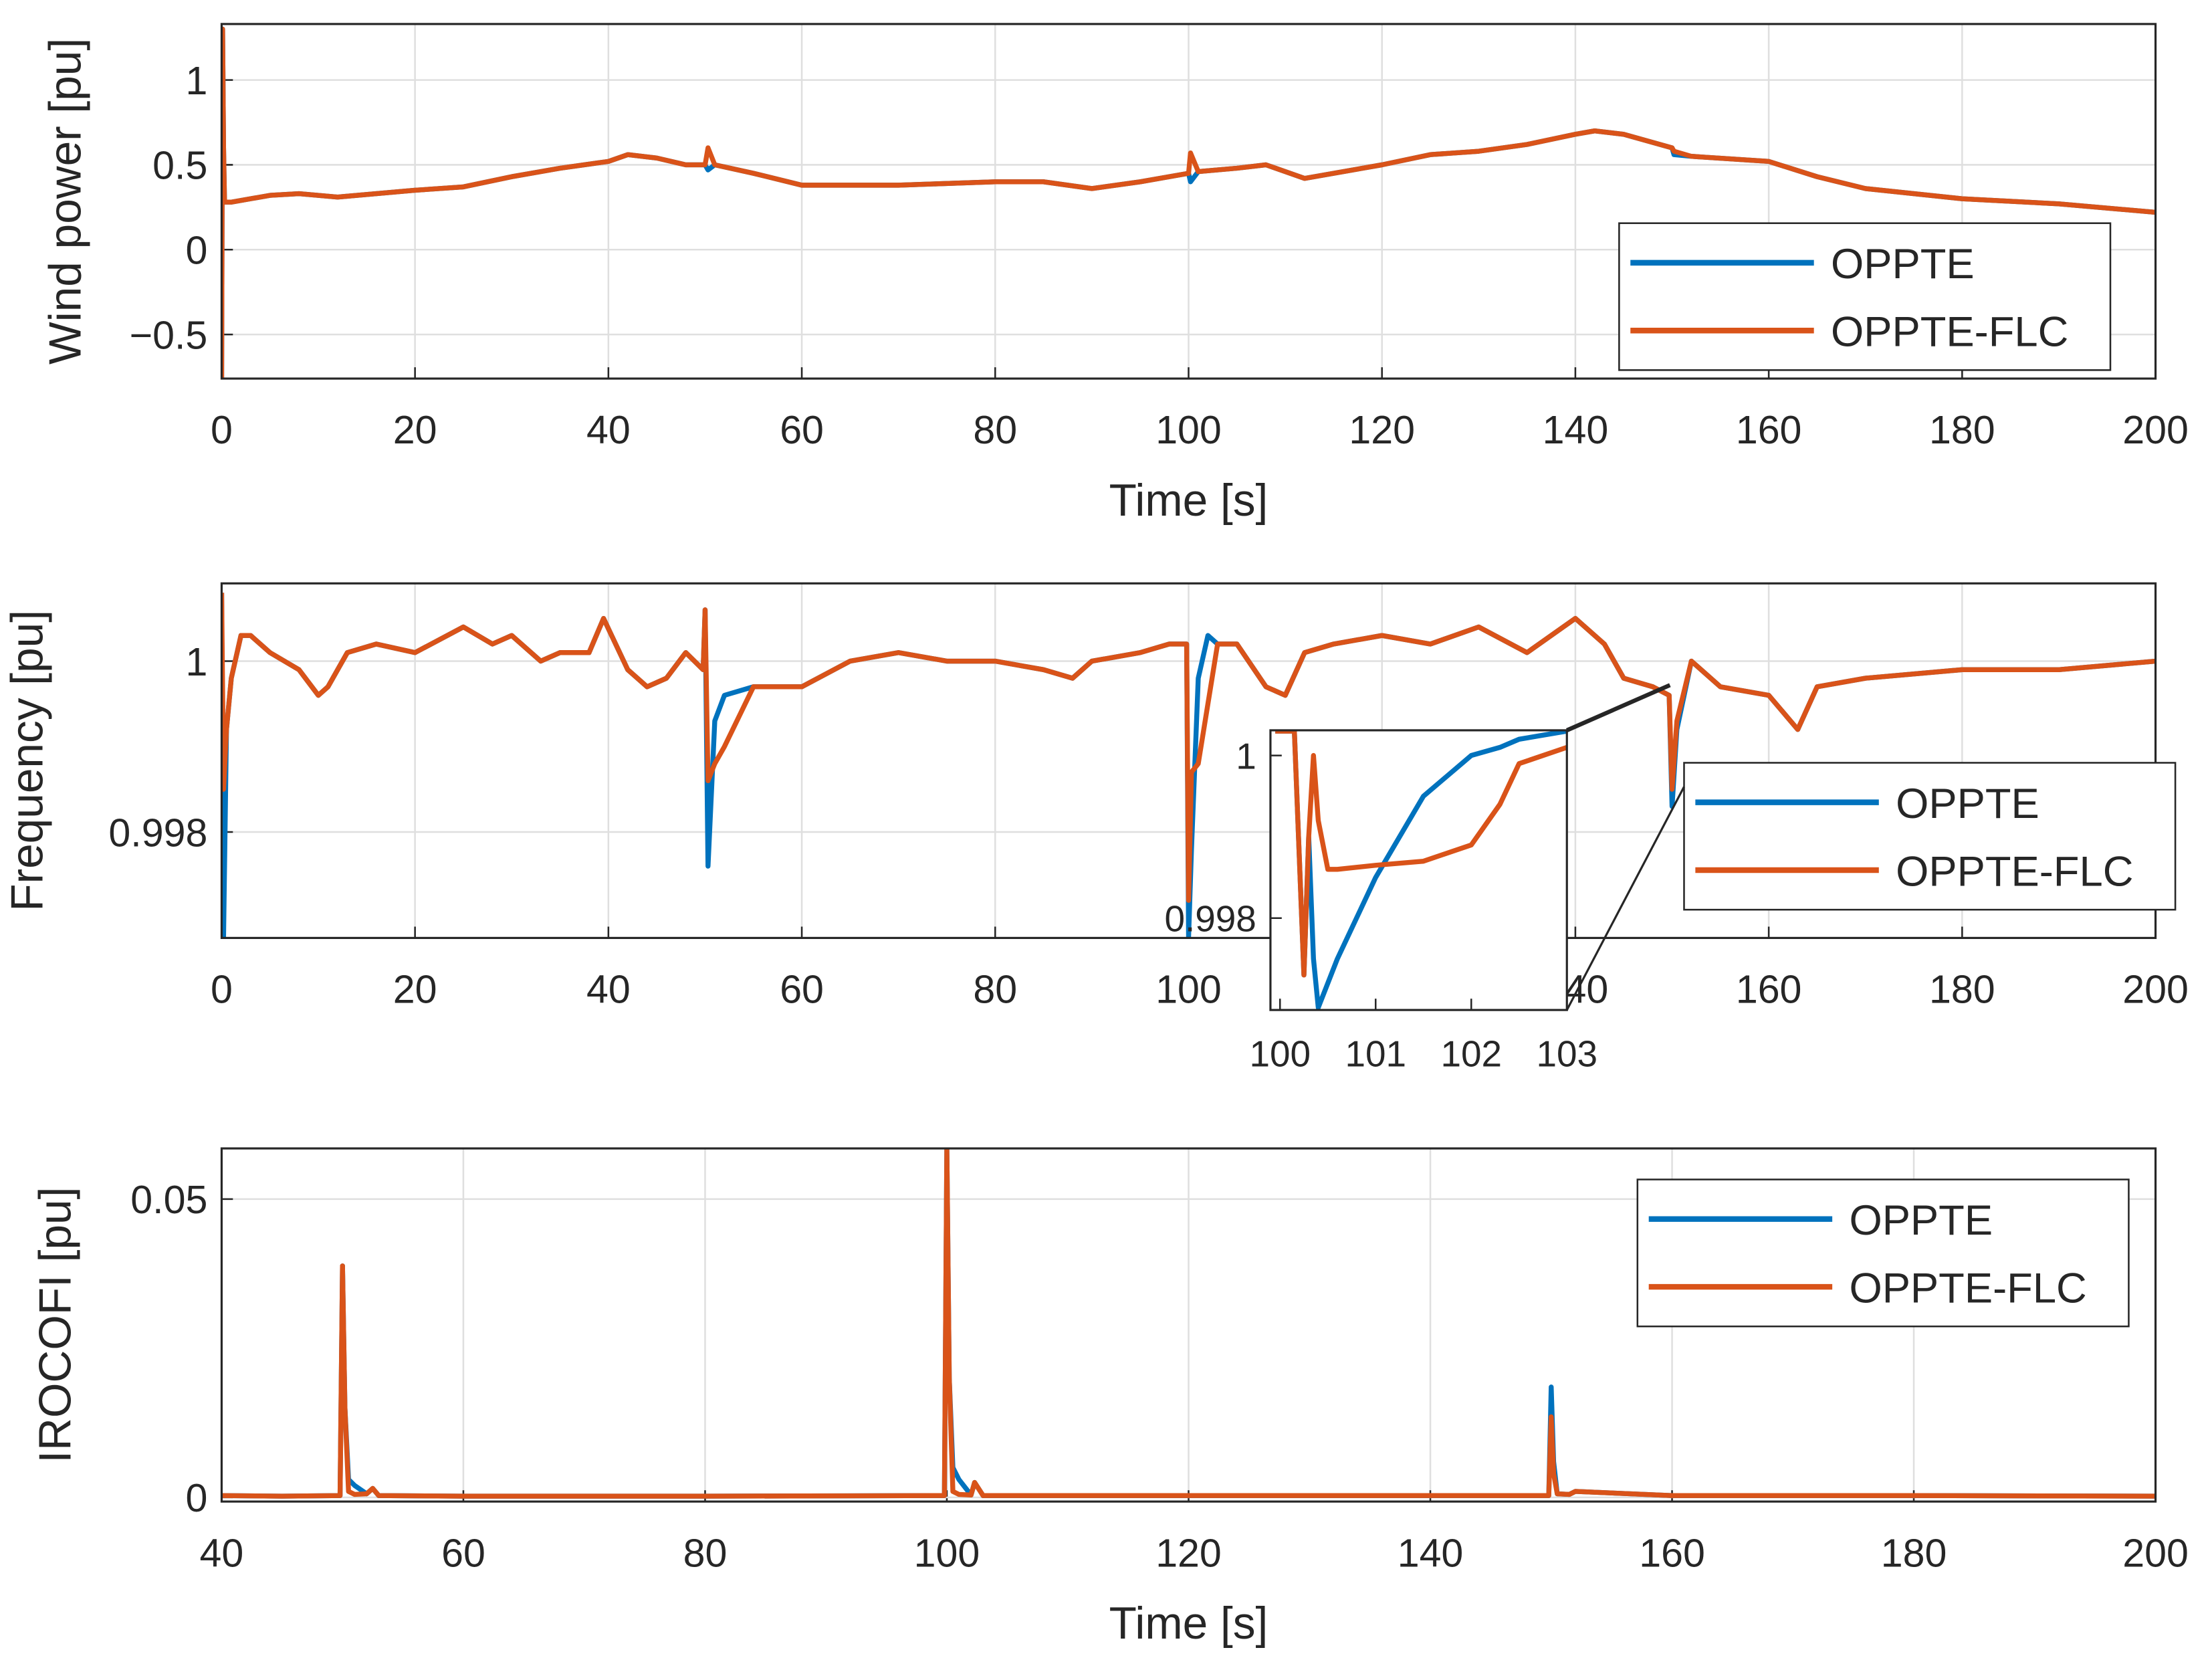  What do you see at coordinates (179, 165) in the screenshot?
I see `y-tick-label: 0.5` at bounding box center [179, 165].